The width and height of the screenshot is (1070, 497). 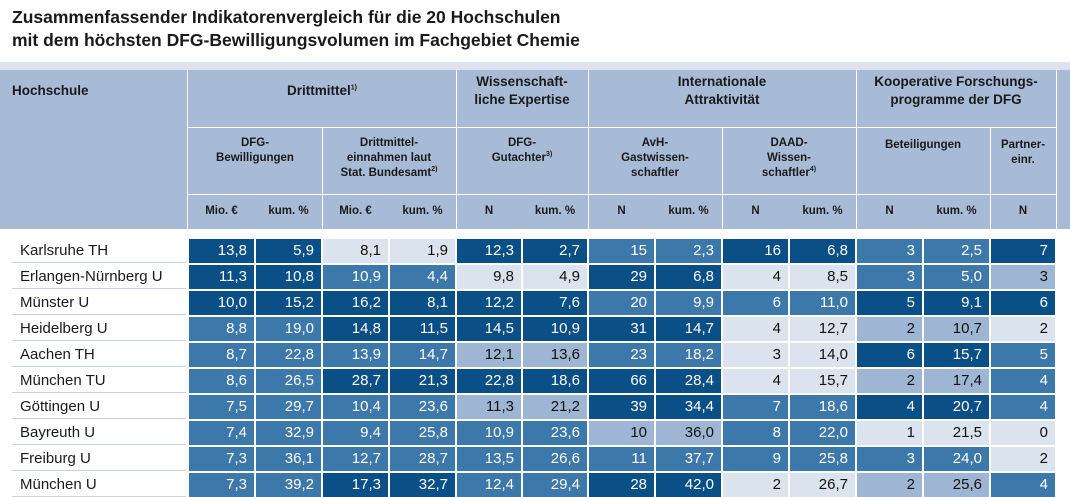 I want to click on subheader-dfg-bewilligungen: DFG- Bewilligungen, so click(x=255, y=150).